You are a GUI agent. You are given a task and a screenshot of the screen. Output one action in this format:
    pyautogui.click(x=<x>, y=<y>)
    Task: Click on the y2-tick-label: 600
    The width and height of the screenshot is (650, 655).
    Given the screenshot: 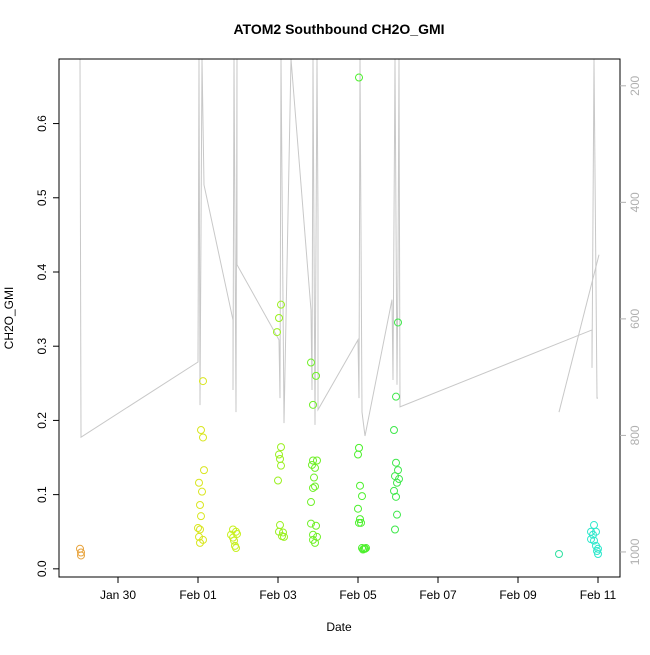 What is the action you would take?
    pyautogui.click(x=635, y=319)
    